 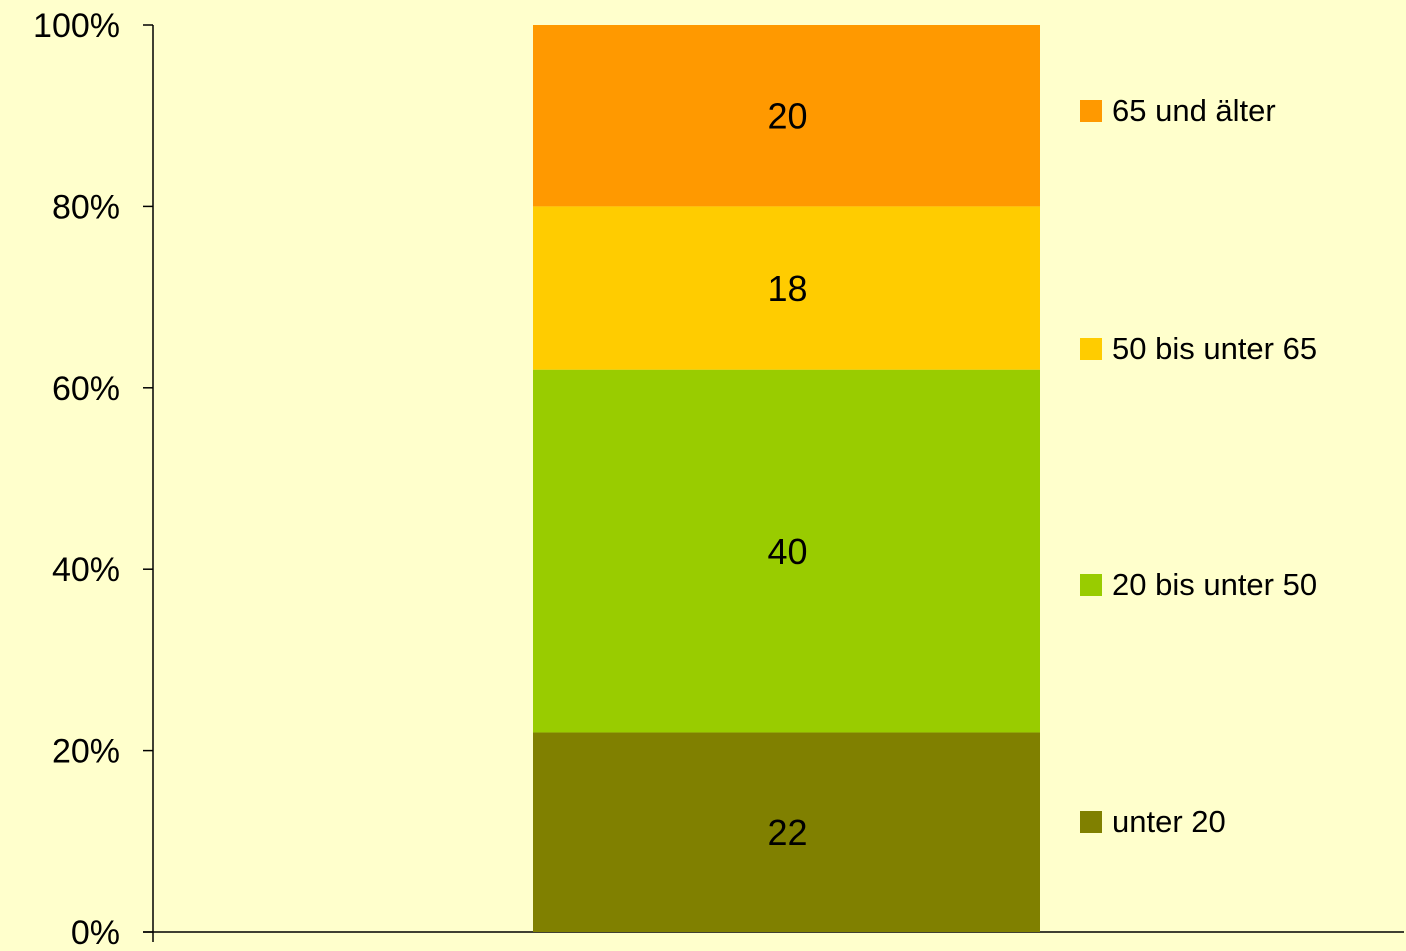 I want to click on y-tick-label: 0%, so click(x=95, y=932).